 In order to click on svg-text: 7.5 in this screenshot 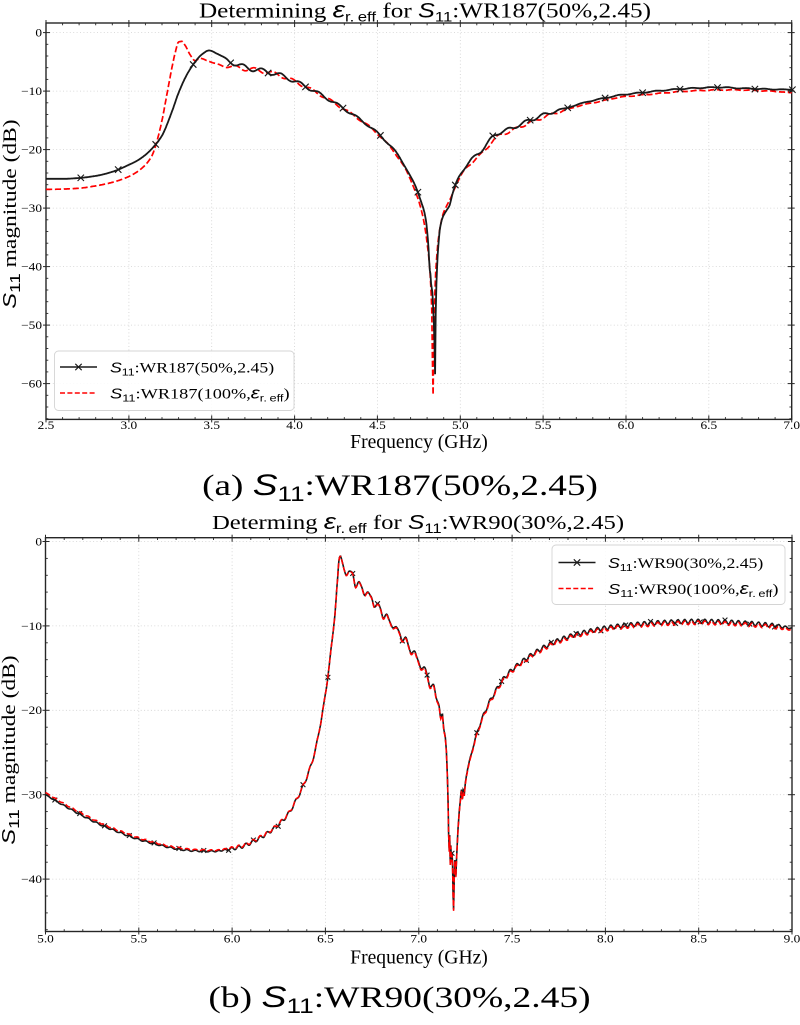, I will do `click(512, 938)`.